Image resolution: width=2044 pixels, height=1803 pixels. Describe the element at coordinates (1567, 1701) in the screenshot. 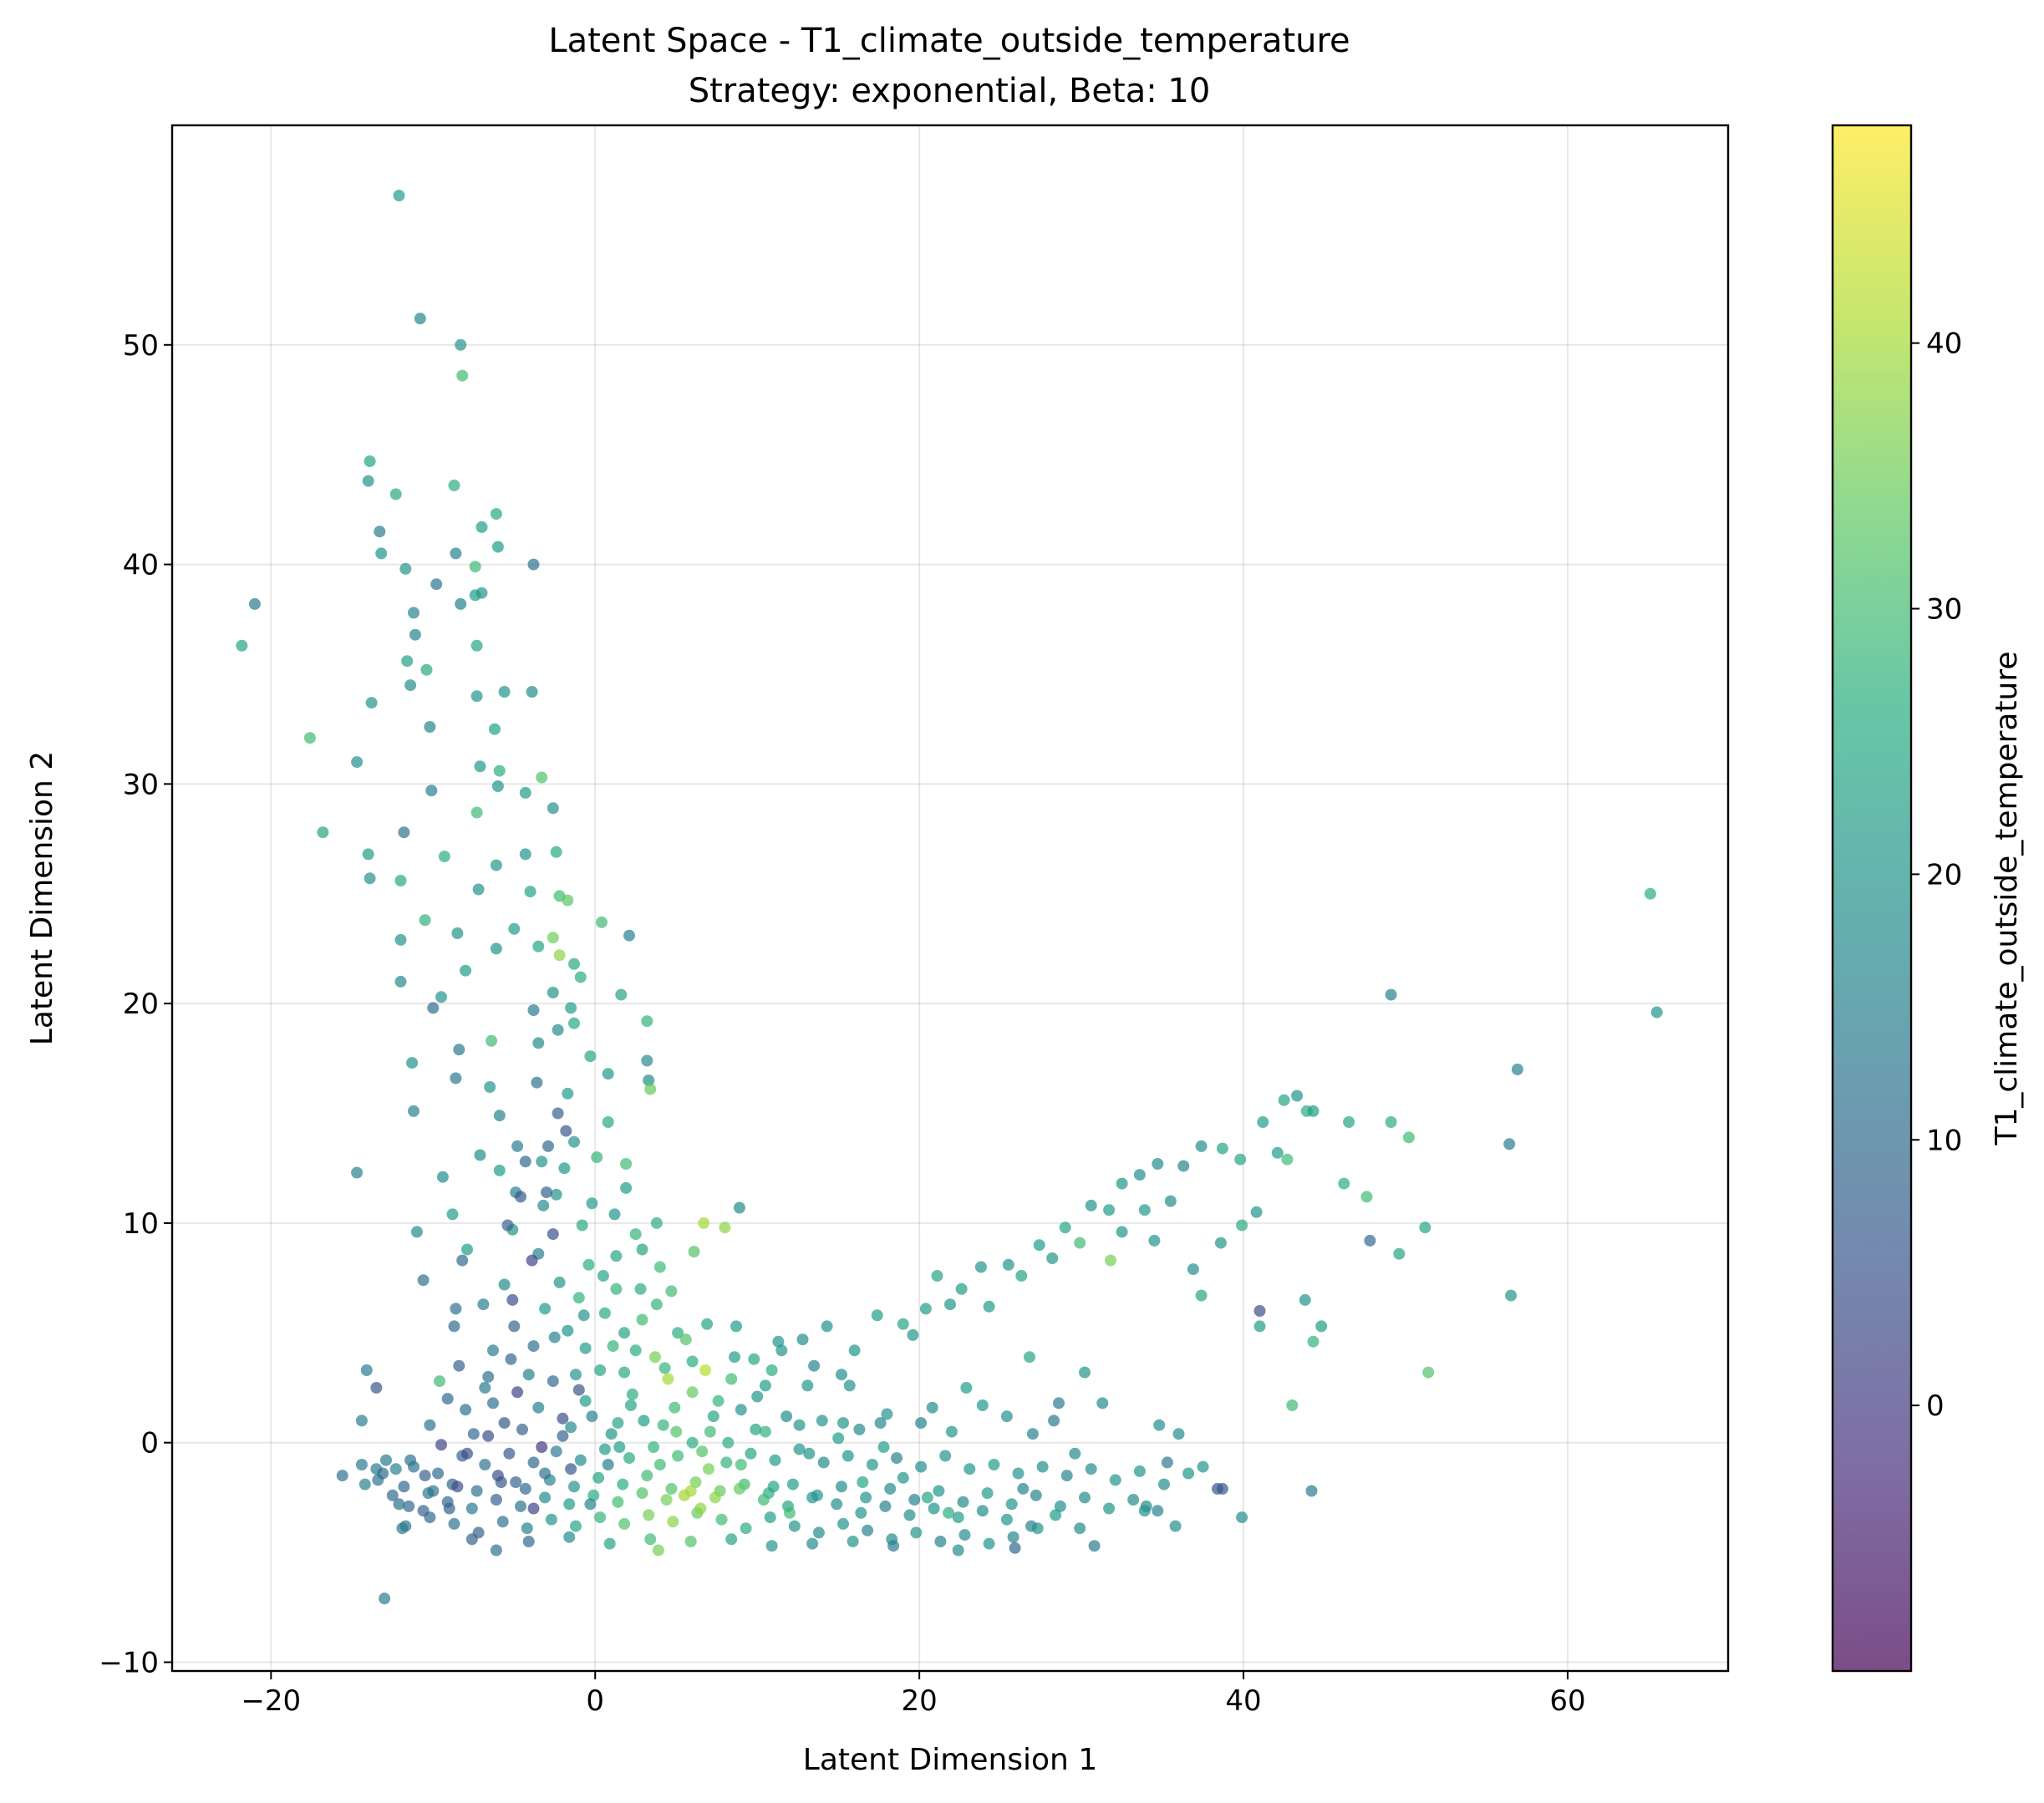

I see `x-tick-label: 60` at that location.